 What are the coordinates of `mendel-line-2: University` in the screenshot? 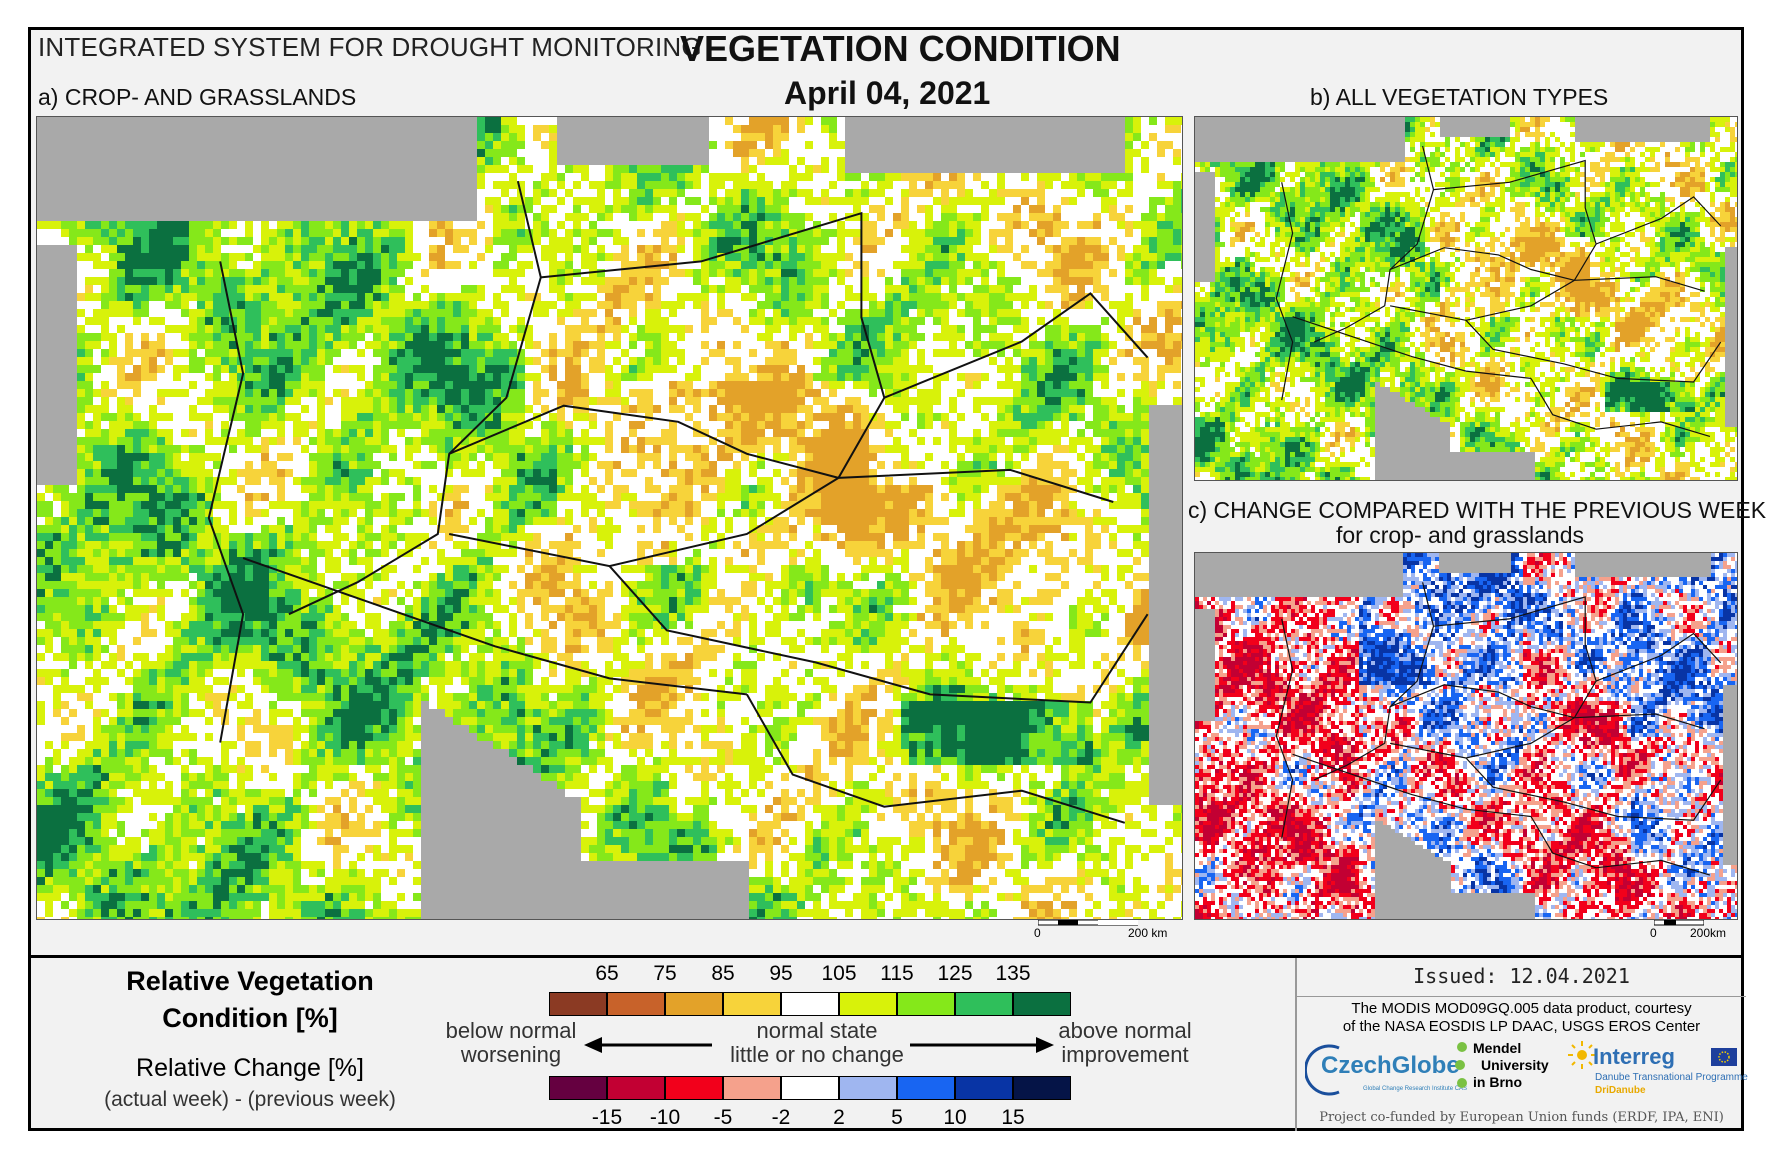 It's located at (1515, 1065).